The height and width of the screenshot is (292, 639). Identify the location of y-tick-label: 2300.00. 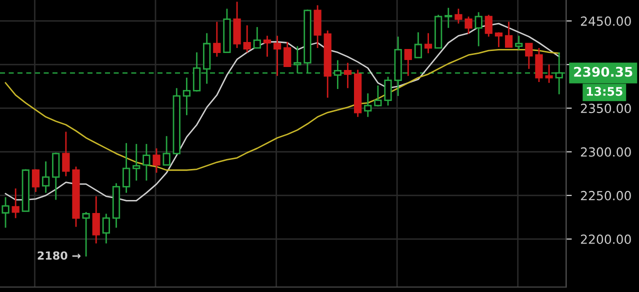
(605, 152).